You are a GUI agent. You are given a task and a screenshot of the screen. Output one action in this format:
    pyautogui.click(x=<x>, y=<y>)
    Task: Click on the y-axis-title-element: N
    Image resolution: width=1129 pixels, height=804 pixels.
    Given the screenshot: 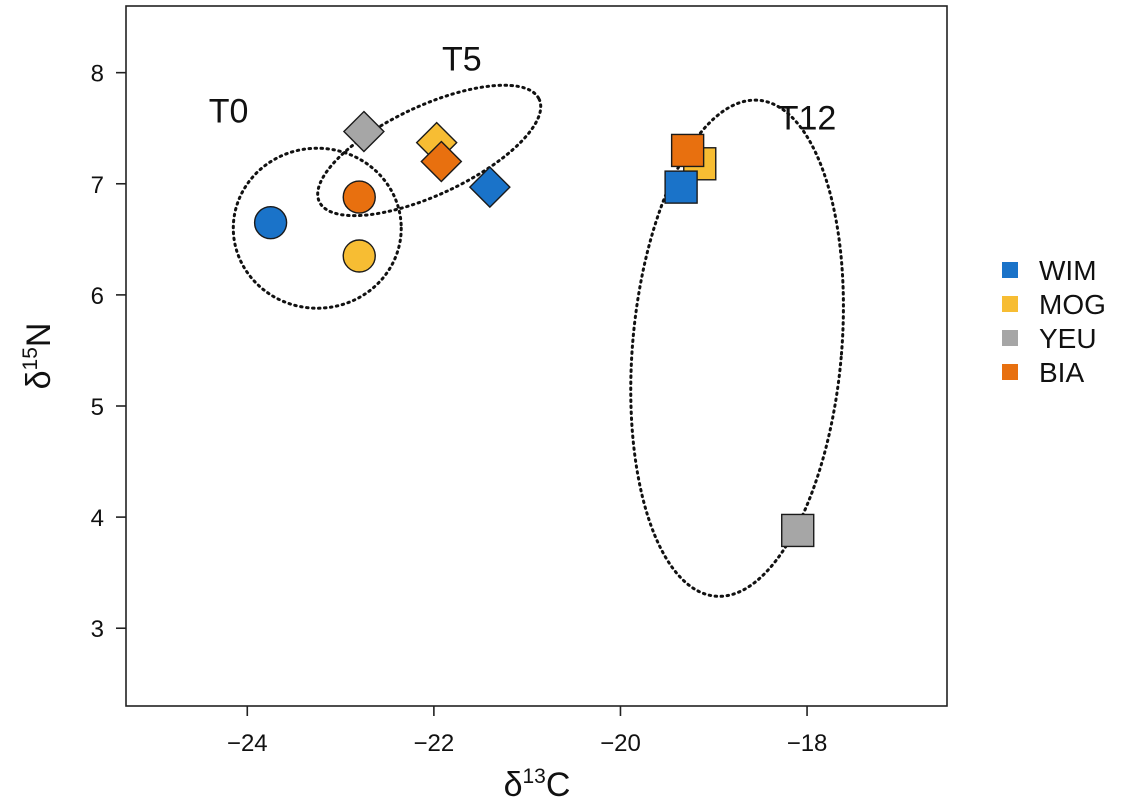 What is the action you would take?
    pyautogui.click(x=39, y=335)
    